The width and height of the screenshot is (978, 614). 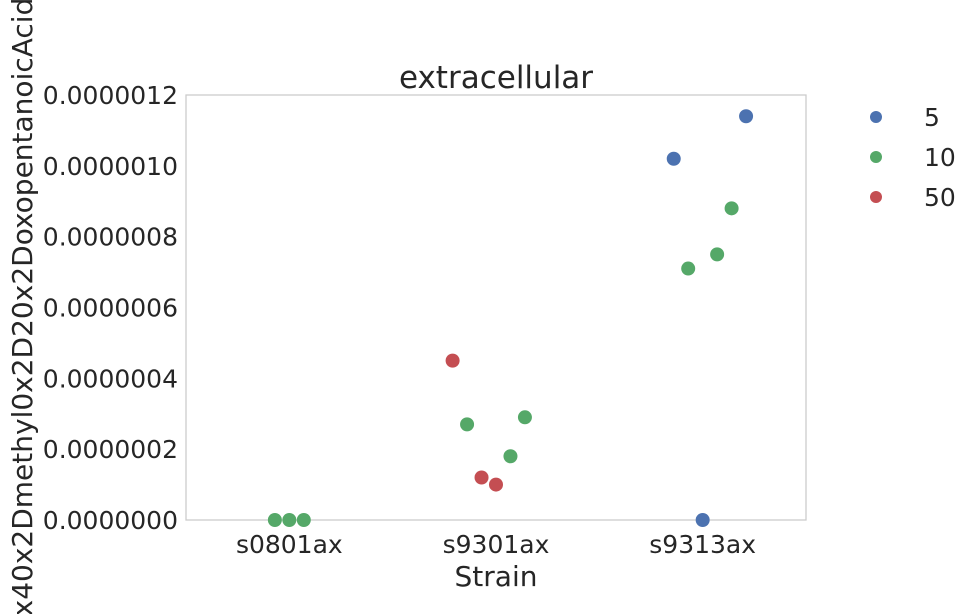 What do you see at coordinates (940, 157) in the screenshot?
I see `legend-label: 10` at bounding box center [940, 157].